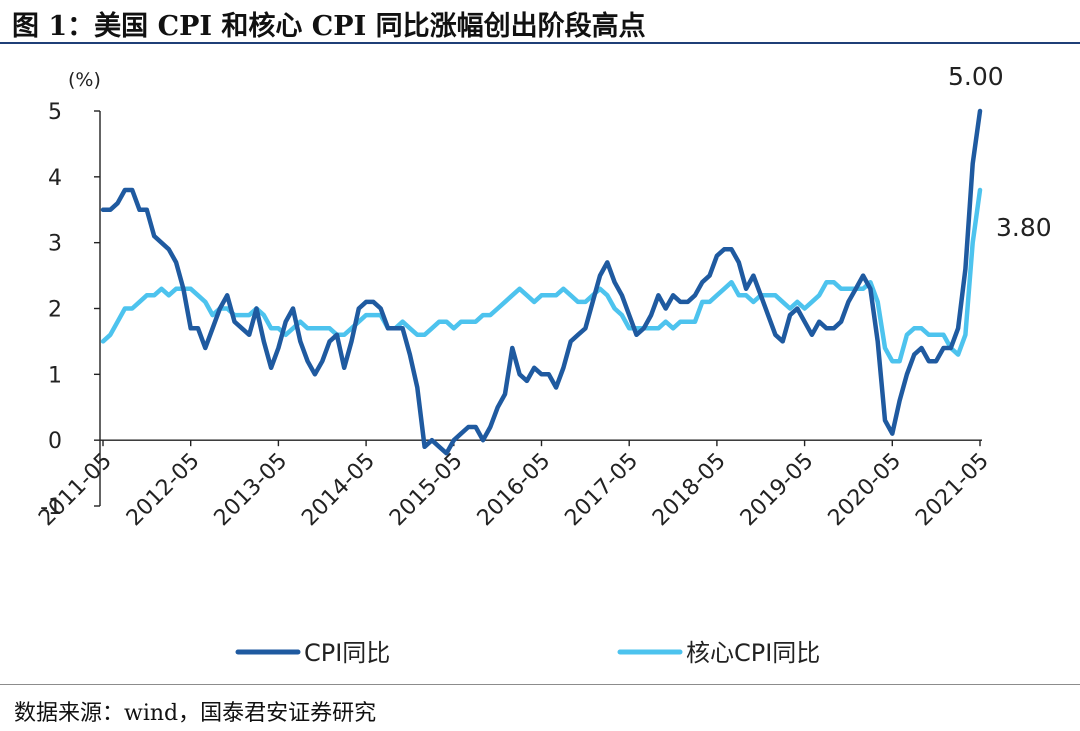 This screenshot has height=731, width=1080. I want to click on source-note: 数据来源：wind，国泰君安证券研究, so click(195, 713).